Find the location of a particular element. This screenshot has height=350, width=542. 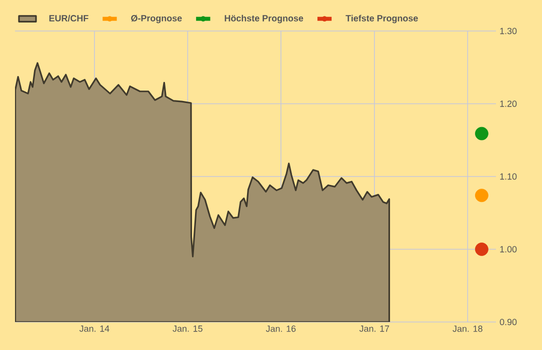

y-tick-label: 1.10 is located at coordinates (508, 176).